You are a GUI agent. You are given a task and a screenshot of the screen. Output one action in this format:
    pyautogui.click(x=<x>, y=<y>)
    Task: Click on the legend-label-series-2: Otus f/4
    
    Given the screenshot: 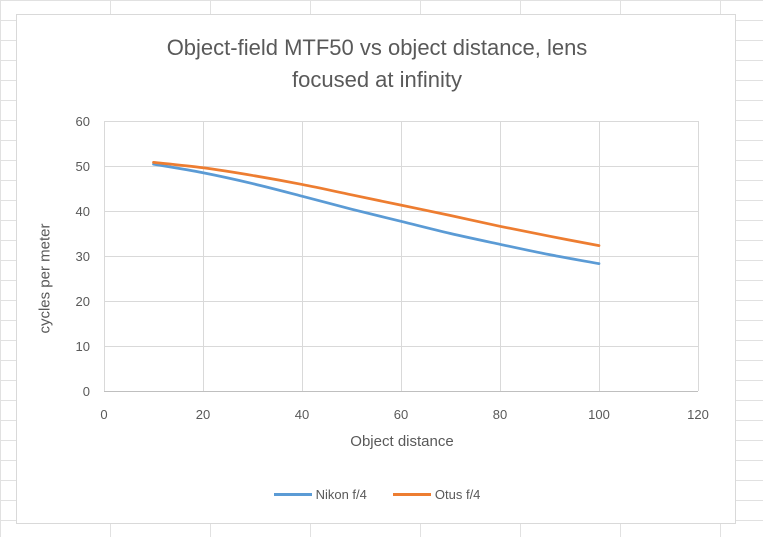 What is the action you would take?
    pyautogui.click(x=457, y=494)
    